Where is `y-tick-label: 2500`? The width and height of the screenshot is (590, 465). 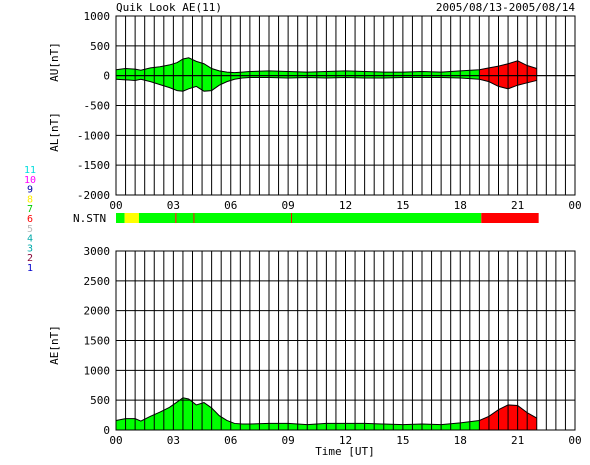 y-tick-label: 2500 is located at coordinates (97, 281).